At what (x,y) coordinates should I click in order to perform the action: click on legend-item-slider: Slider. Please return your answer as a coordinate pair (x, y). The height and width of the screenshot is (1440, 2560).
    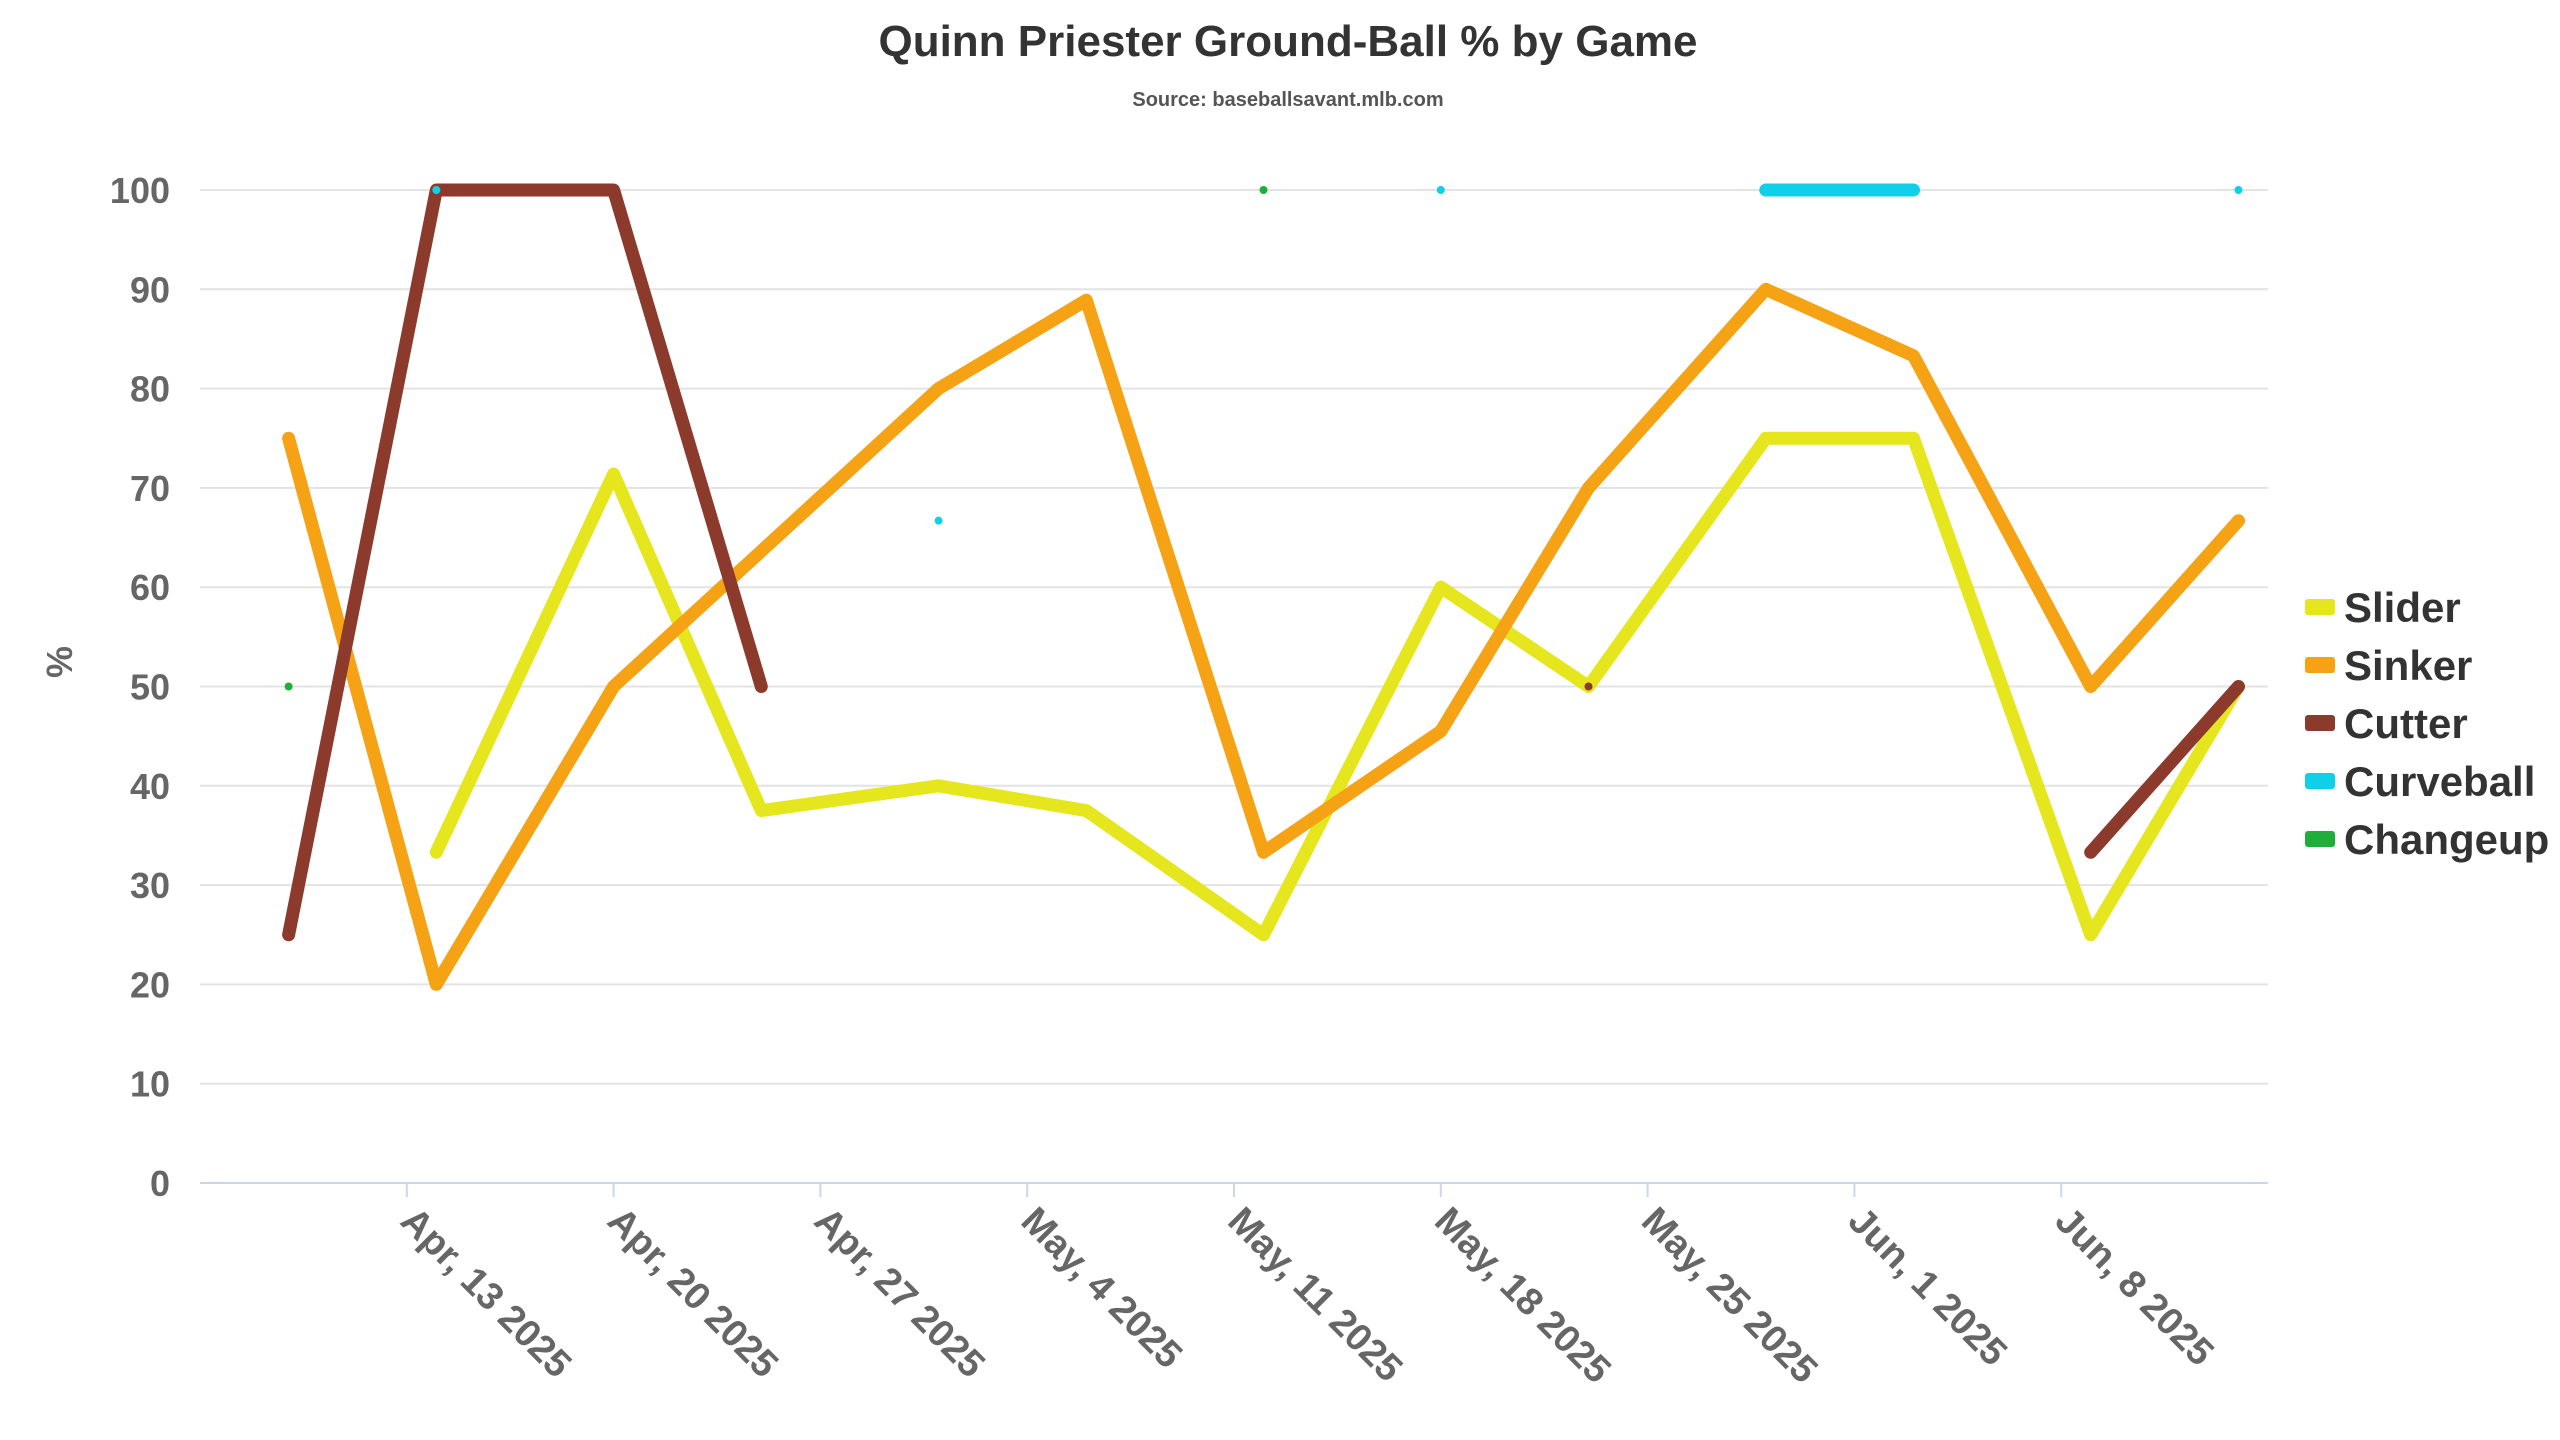
    Looking at the image, I should click on (2383, 607).